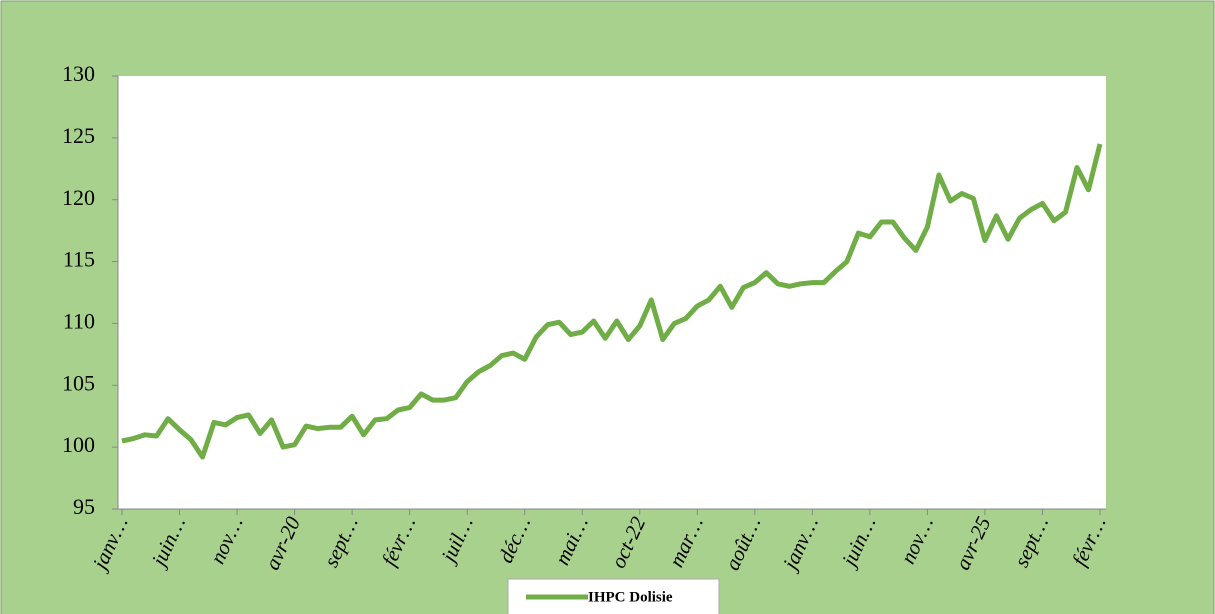  Describe the element at coordinates (78, 73) in the screenshot. I see `y-tick-label: 130` at that location.